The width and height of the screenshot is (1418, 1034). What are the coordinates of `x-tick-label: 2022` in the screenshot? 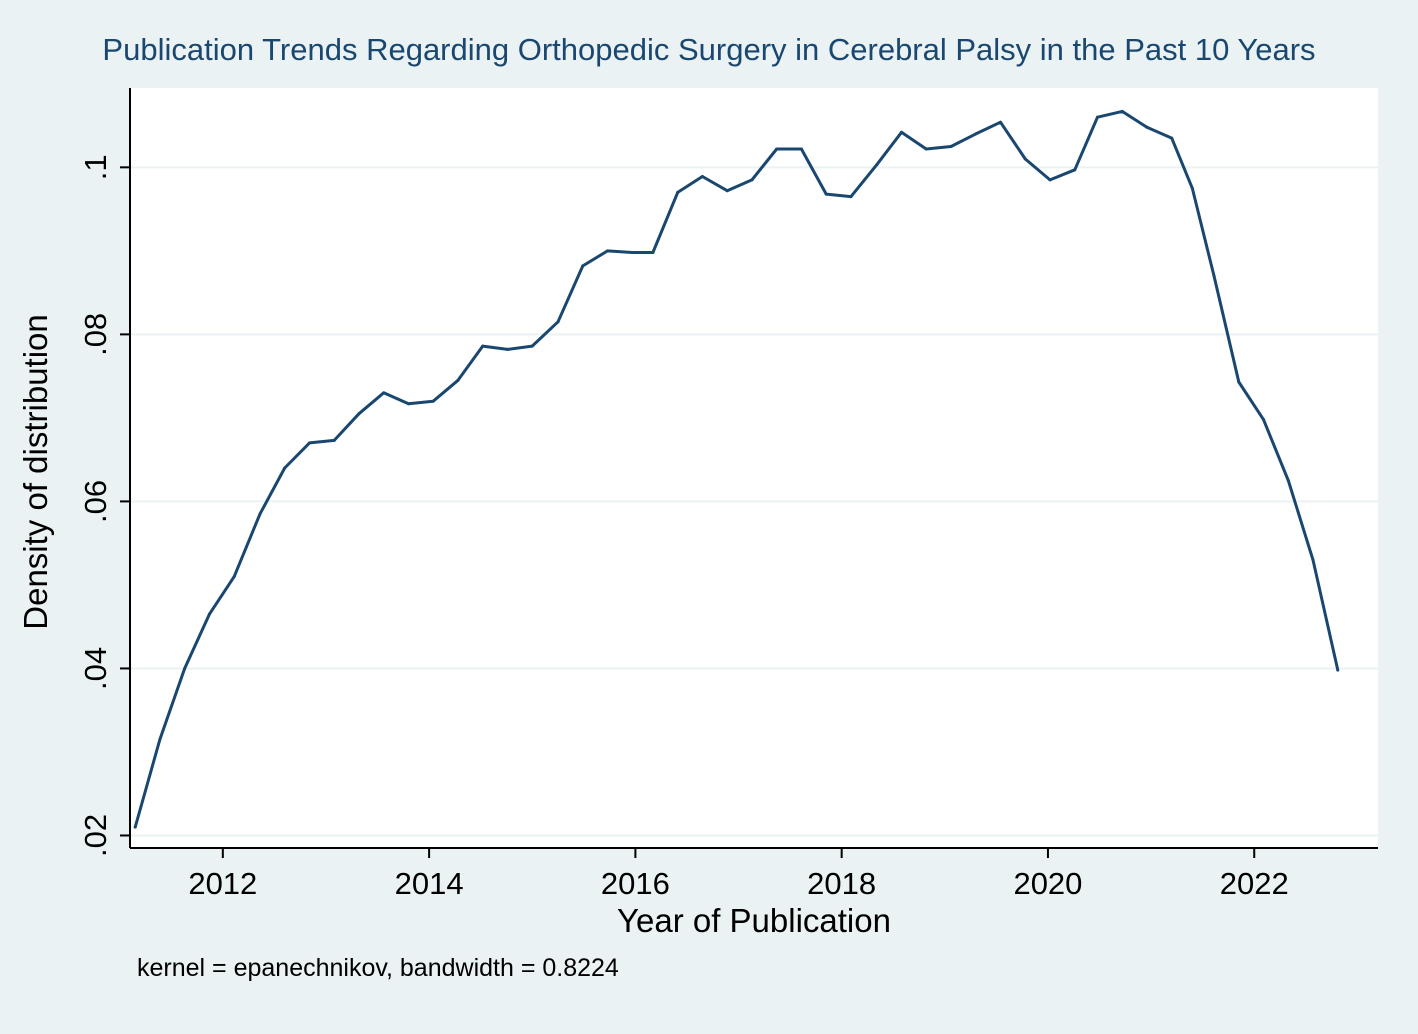 It's located at (1254, 883).